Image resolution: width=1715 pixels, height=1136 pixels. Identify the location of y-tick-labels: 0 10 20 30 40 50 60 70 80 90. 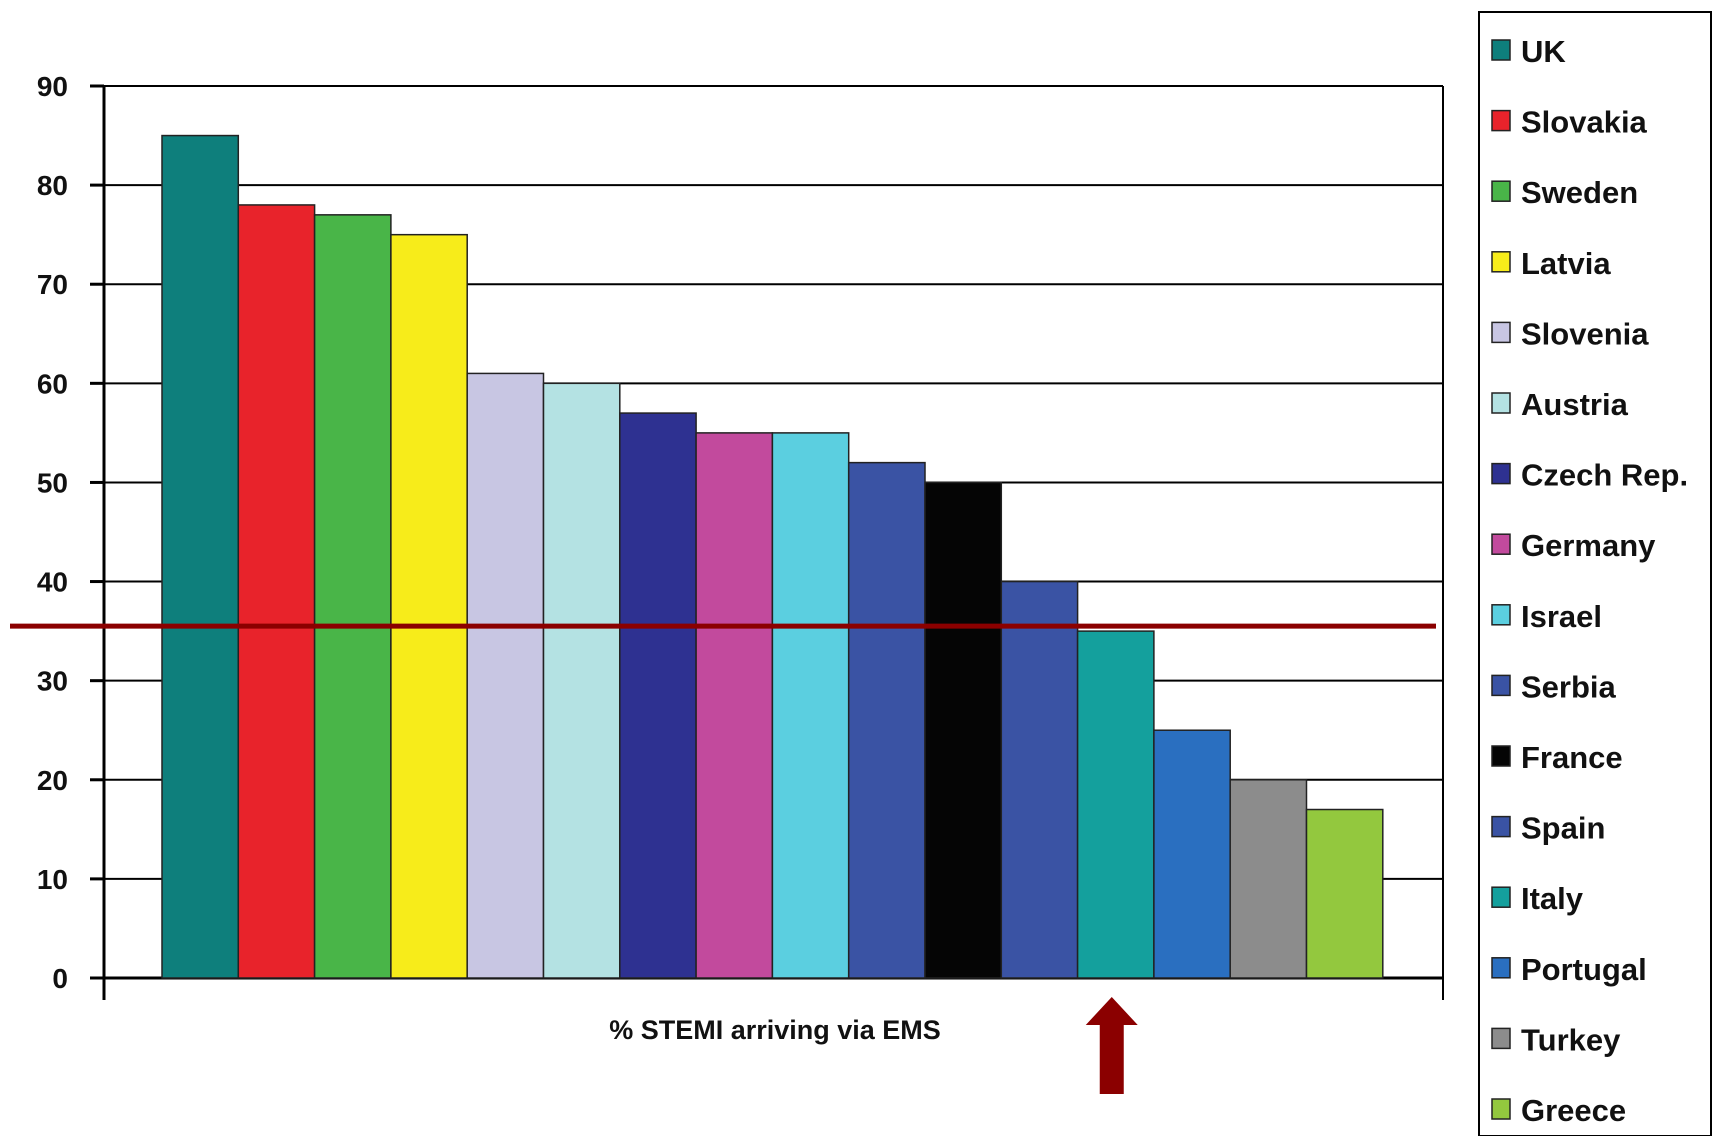
(52, 532).